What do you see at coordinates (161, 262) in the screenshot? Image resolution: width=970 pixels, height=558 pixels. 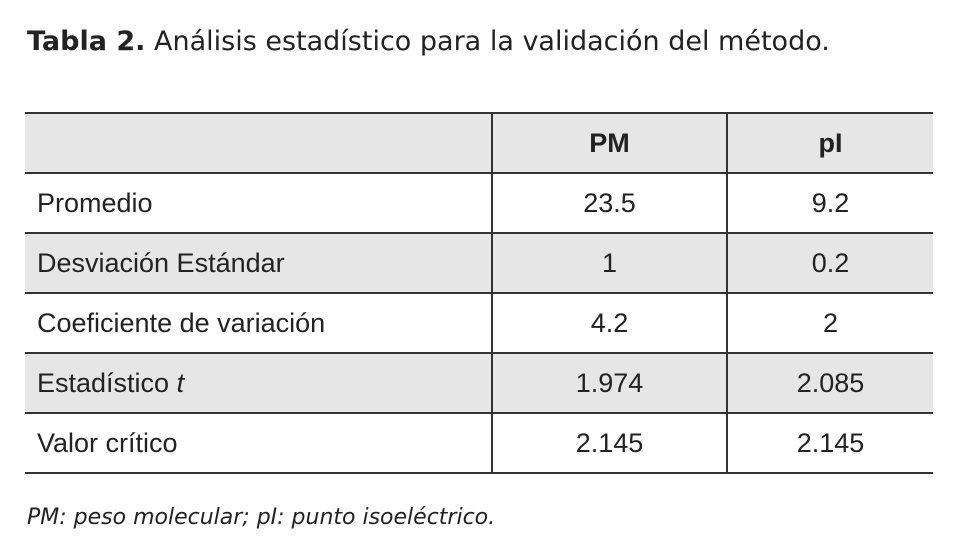 I see `row-label: Desviación Estándar` at bounding box center [161, 262].